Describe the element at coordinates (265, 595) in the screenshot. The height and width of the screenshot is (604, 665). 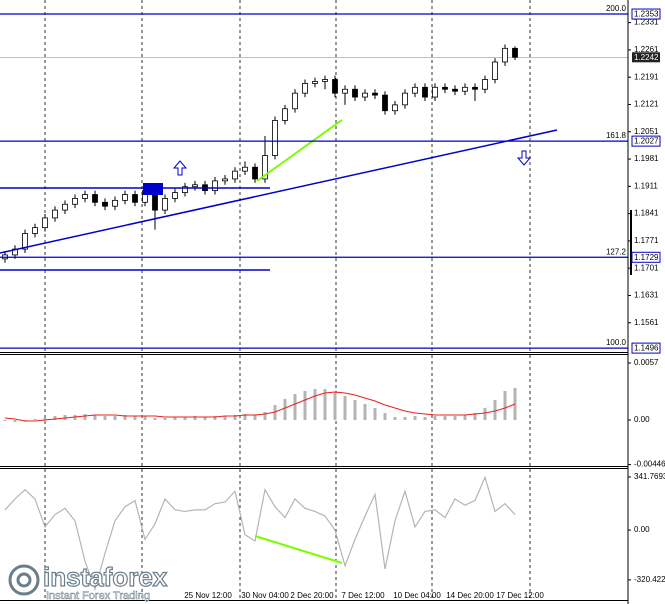
I see `x-tick-label: 30 Nov 04:00` at that location.